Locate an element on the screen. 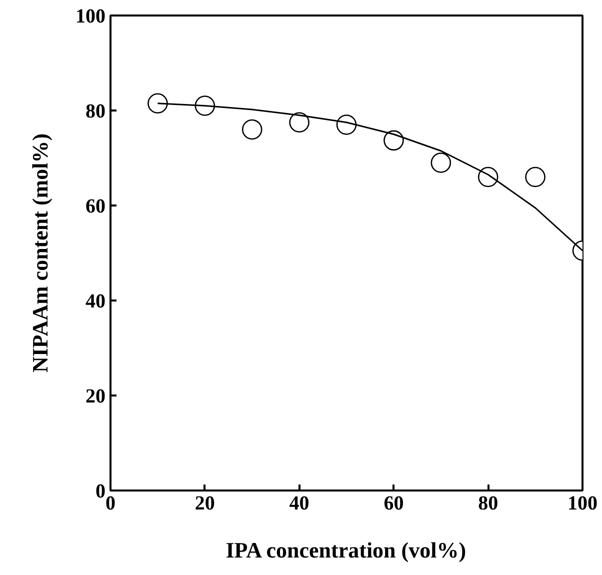 The width and height of the screenshot is (602, 575). y-tick-label: 20 is located at coordinates (96, 397).